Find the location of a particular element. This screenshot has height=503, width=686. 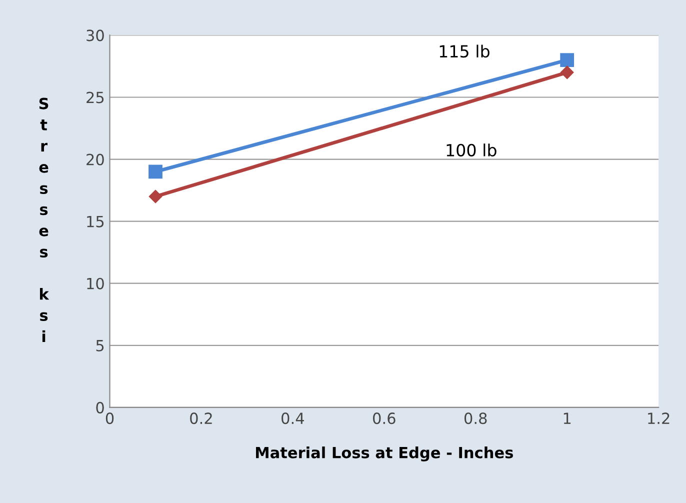

y-tick-label: 0 is located at coordinates (100, 408).